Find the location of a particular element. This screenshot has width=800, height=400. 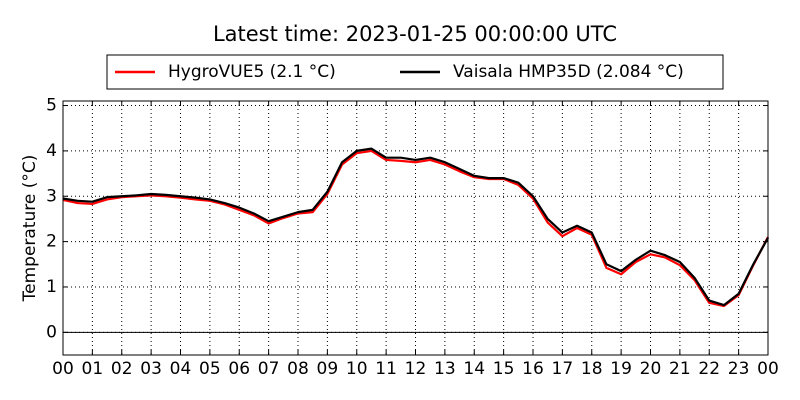

x-tick-label: 07 is located at coordinates (269, 369).